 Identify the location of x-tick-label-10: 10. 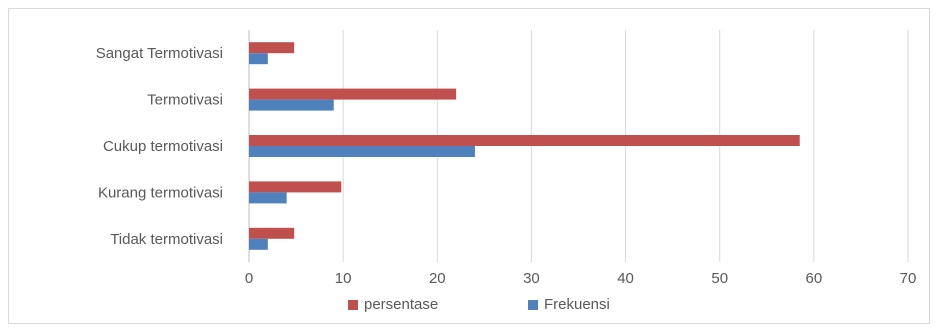
(343, 278).